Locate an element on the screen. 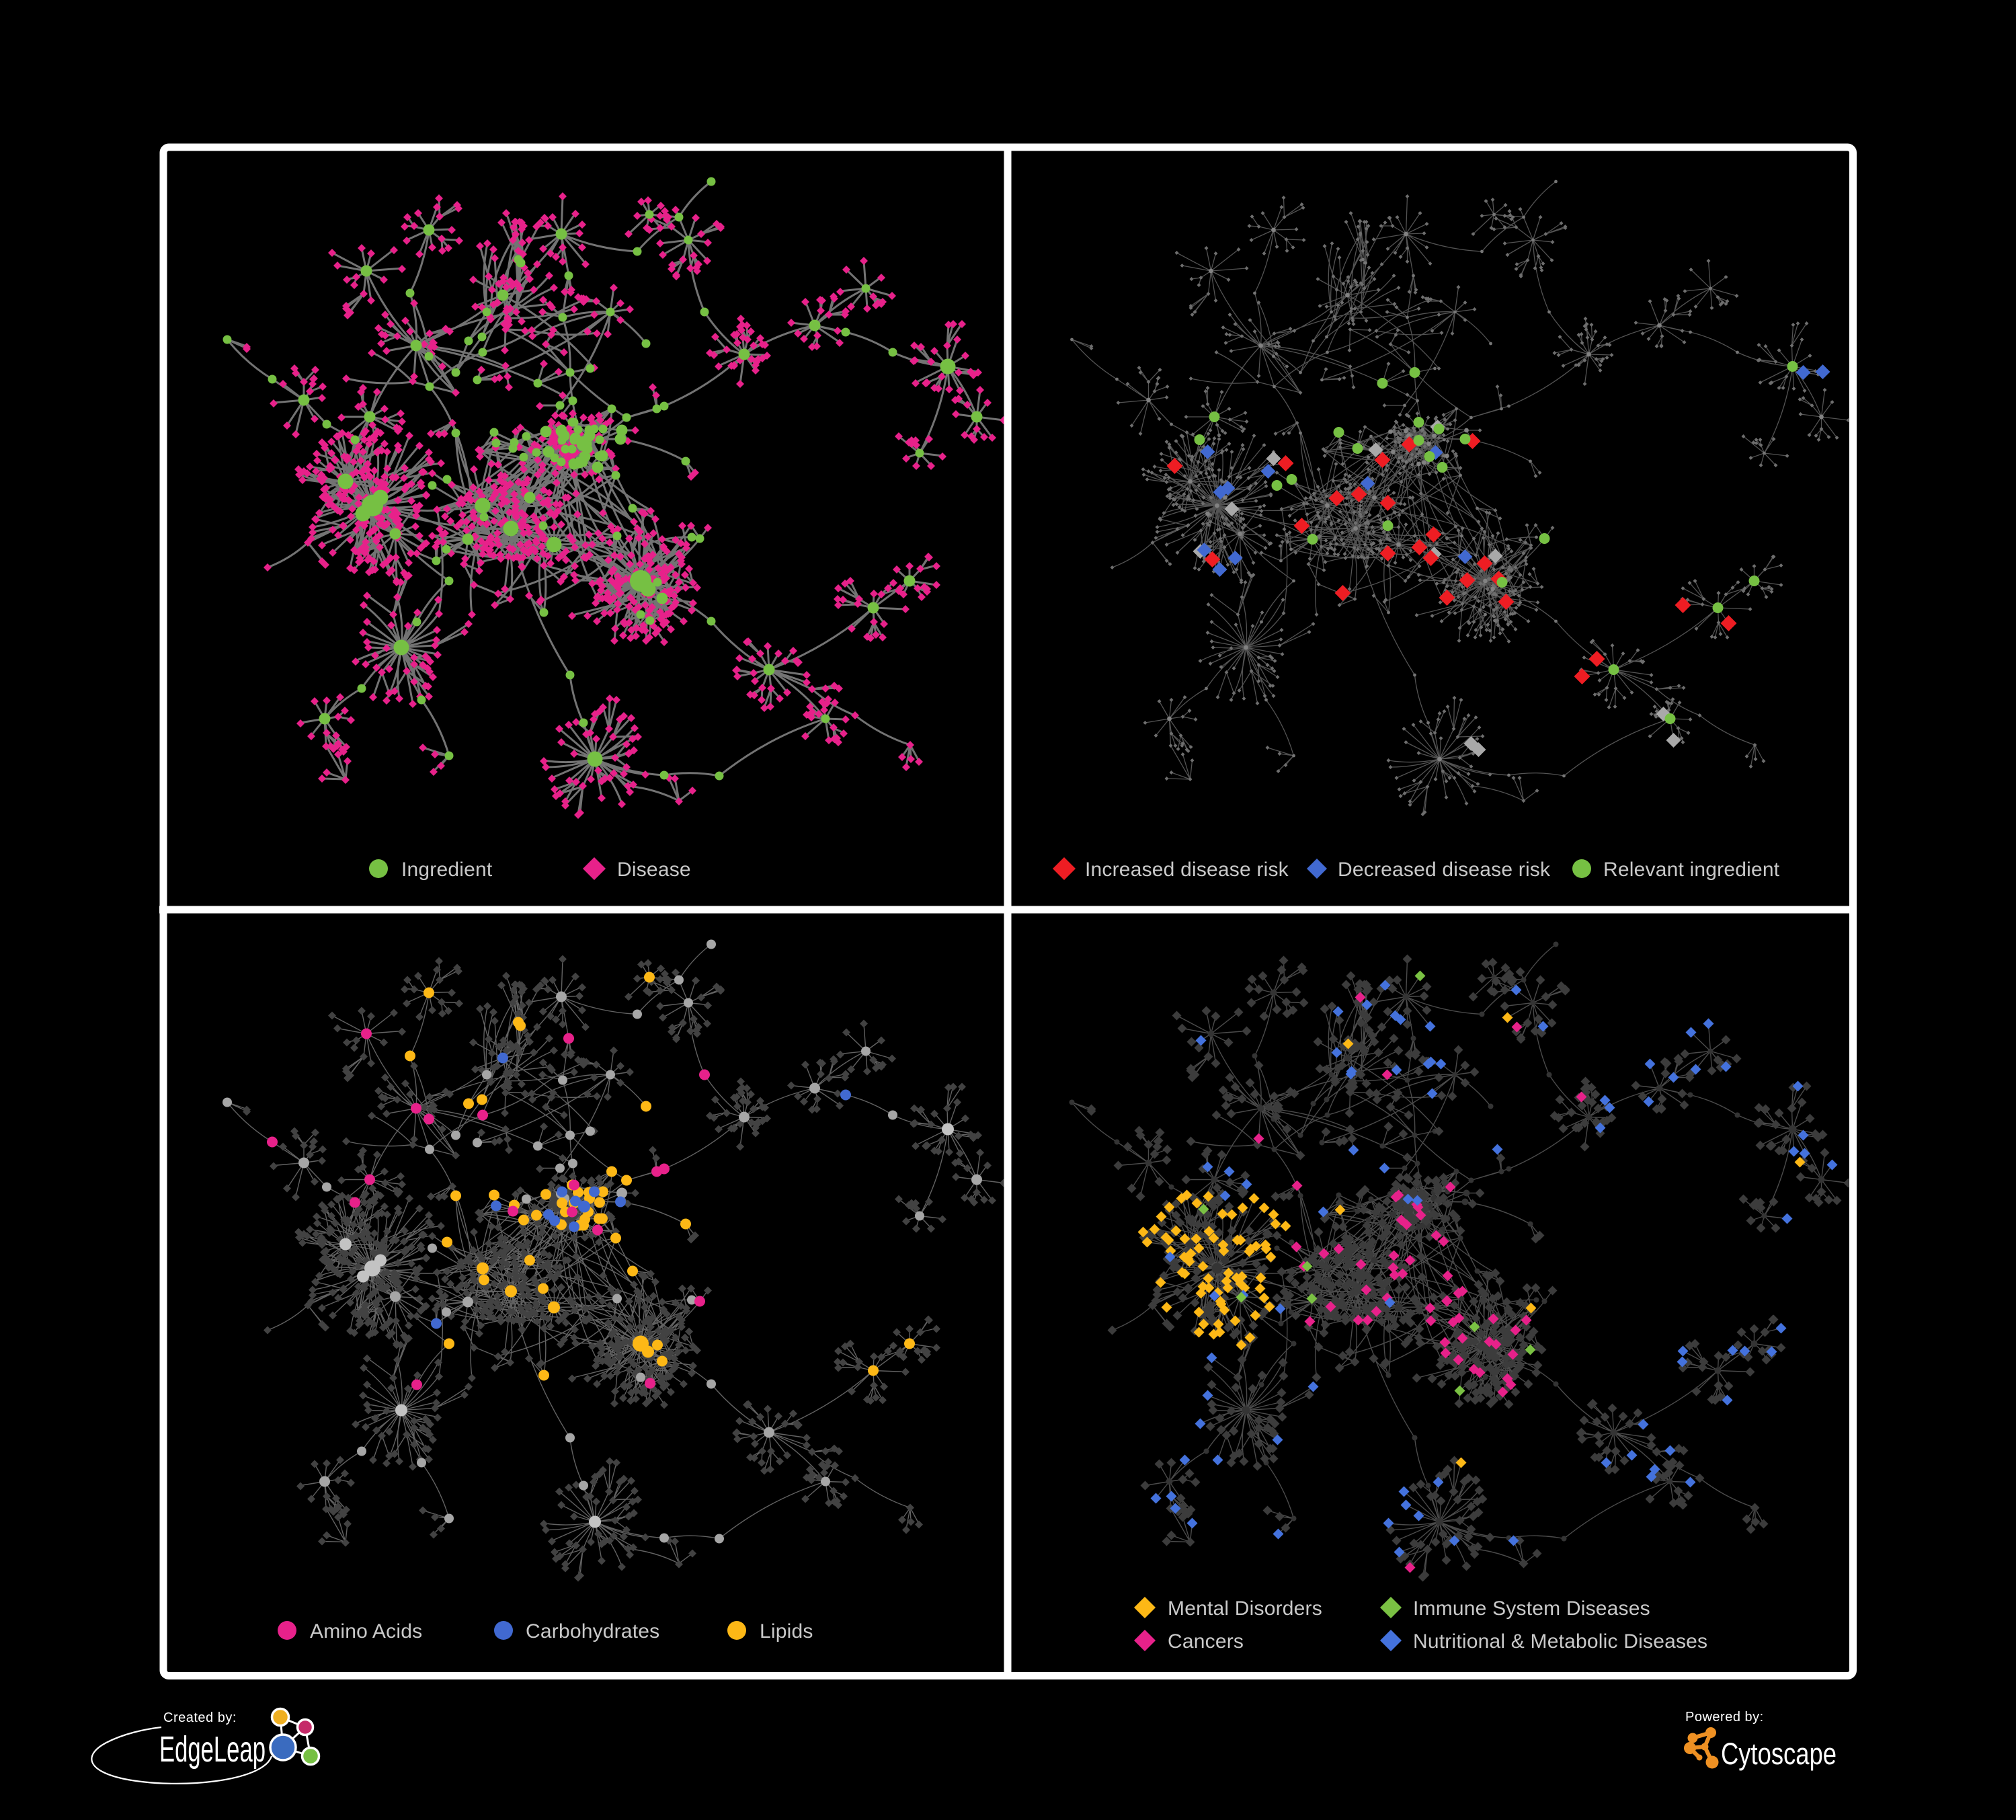 Image resolution: width=2016 pixels, height=1820 pixels. svg-text: Carbohydrates is located at coordinates (592, 1631).